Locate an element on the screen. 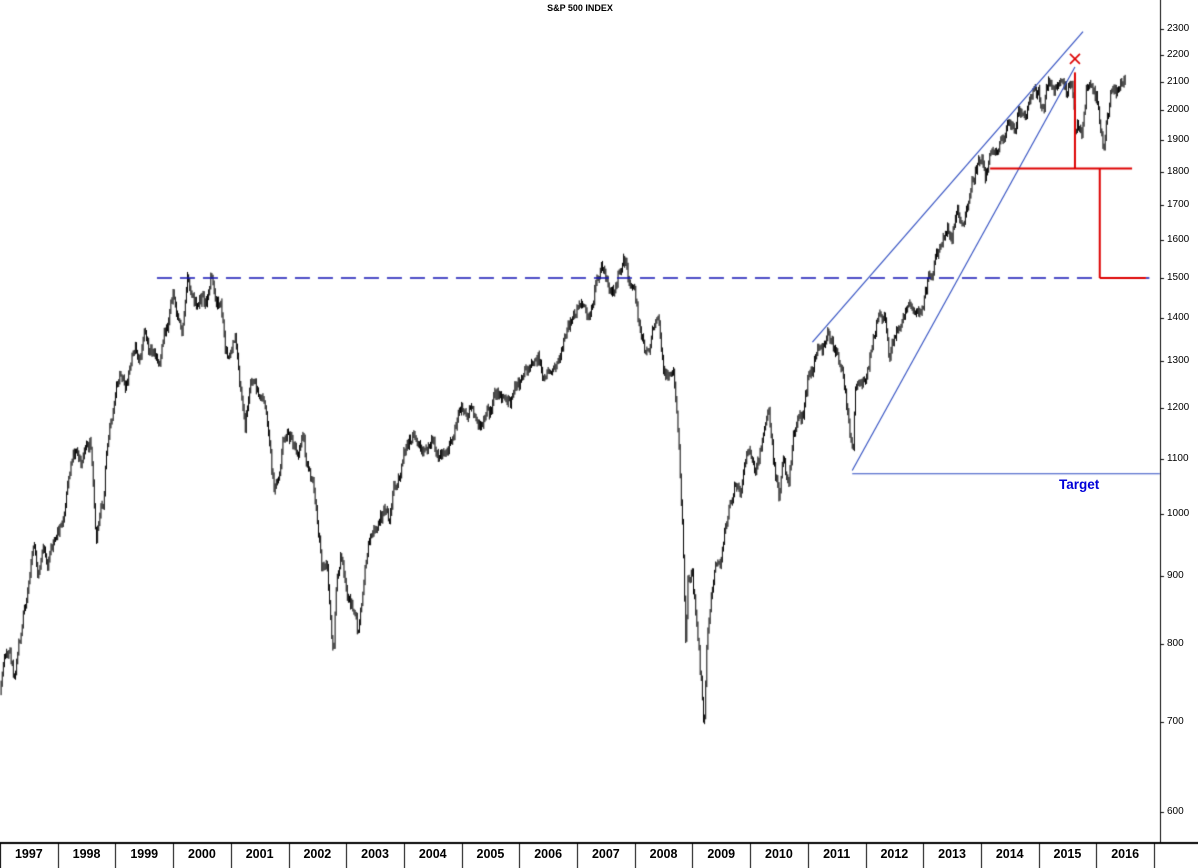  x-tick-label: 2016 is located at coordinates (1125, 854).